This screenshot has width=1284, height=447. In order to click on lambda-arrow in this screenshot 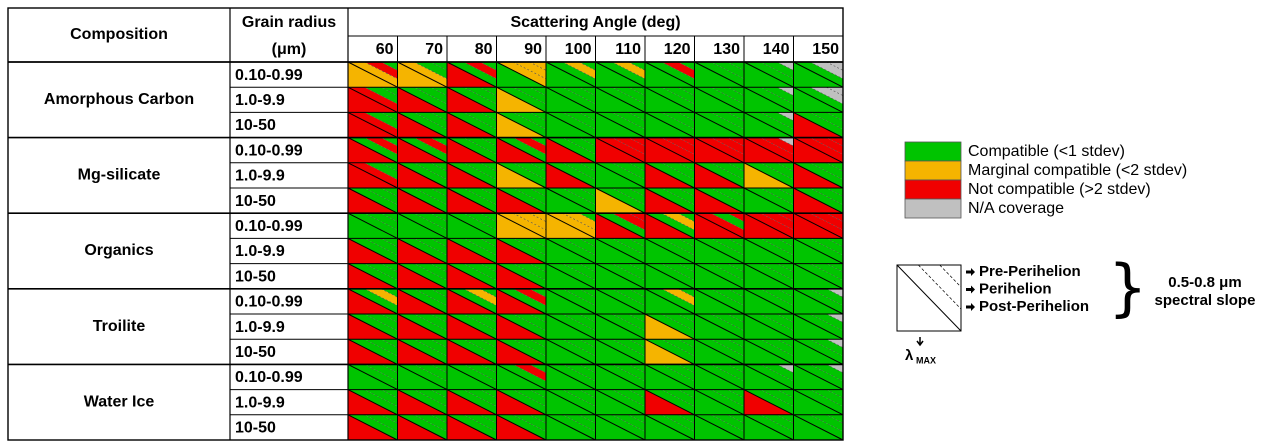, I will do `click(920, 342)`.